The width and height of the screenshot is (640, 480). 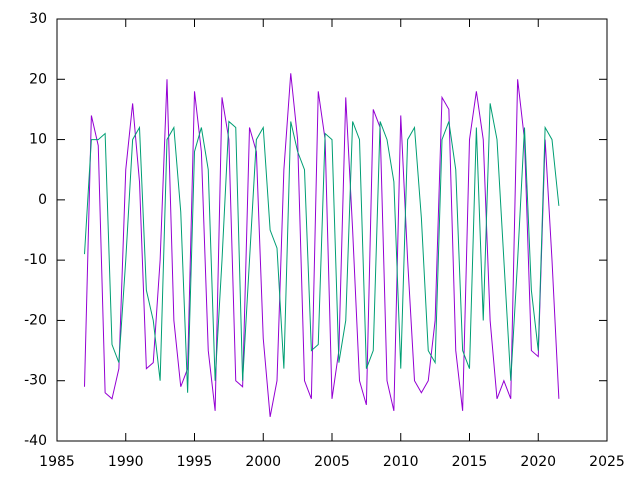 What do you see at coordinates (538, 462) in the screenshot?
I see `x-tick-label: 2020` at bounding box center [538, 462].